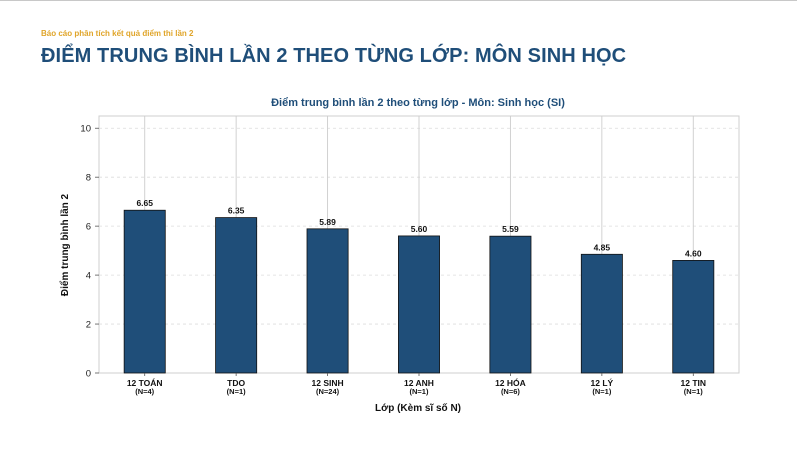 The width and height of the screenshot is (797, 449). Describe the element at coordinates (328, 391) in the screenshot. I see `x-tick-sublabel: (N=24)` at that location.